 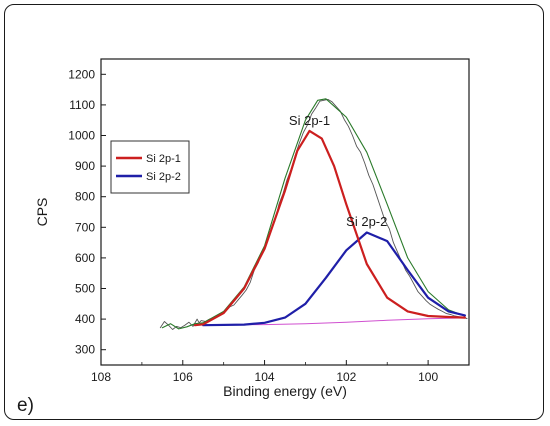 What do you see at coordinates (101, 377) in the screenshot?
I see `x-tick-label: 108` at bounding box center [101, 377].